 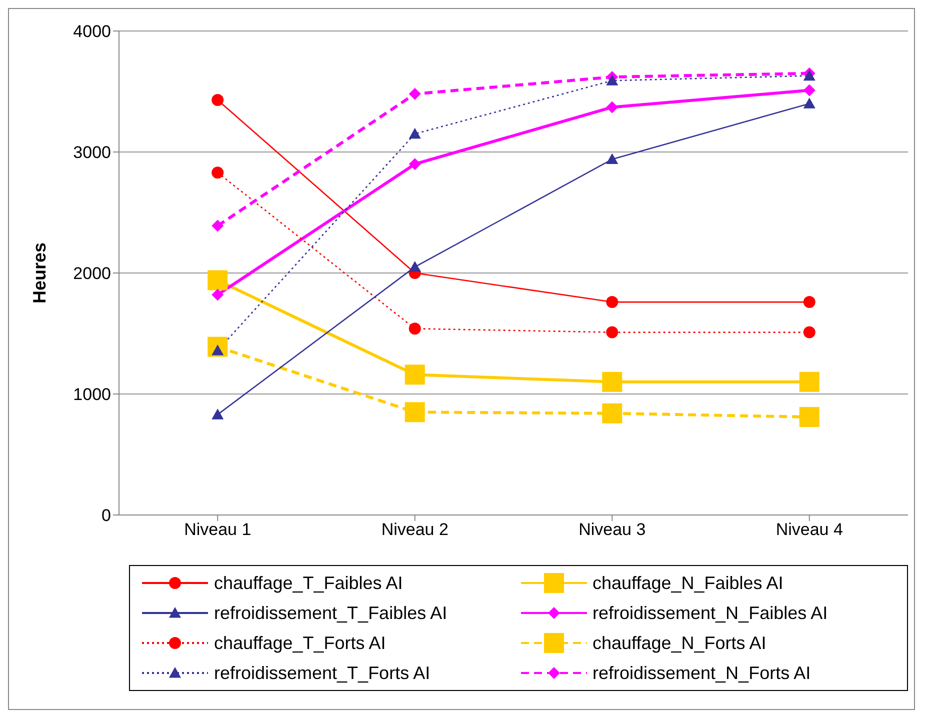 What do you see at coordinates (809, 530) in the screenshot?
I see `x-tick-label: Niveau 4` at bounding box center [809, 530].